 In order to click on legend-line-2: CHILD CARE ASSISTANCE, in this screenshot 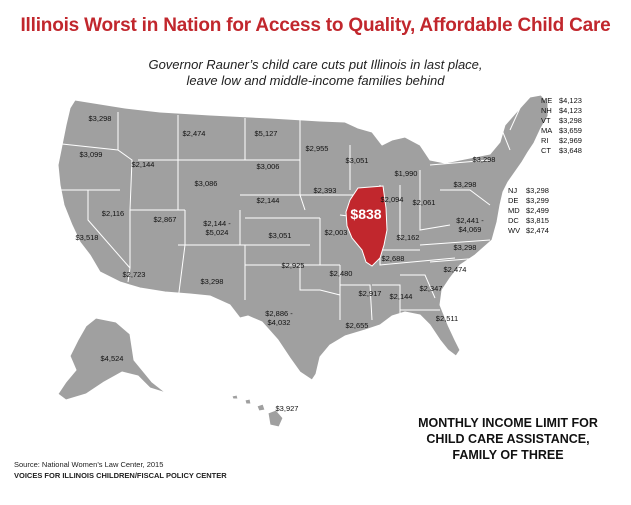, I will do `click(508, 439)`.